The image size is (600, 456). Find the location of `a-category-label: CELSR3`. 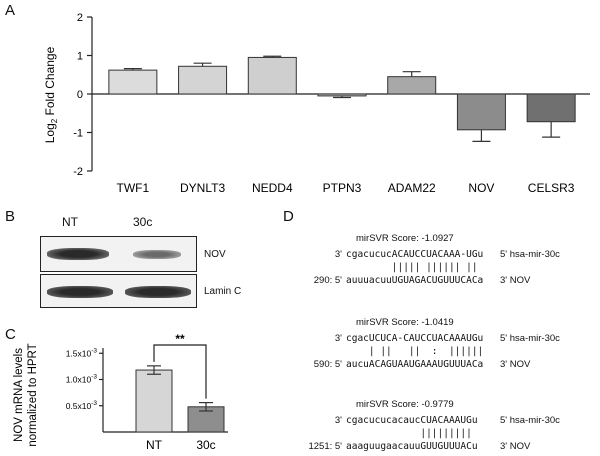

a-category-label: CELSR3 is located at coordinates (551, 188).